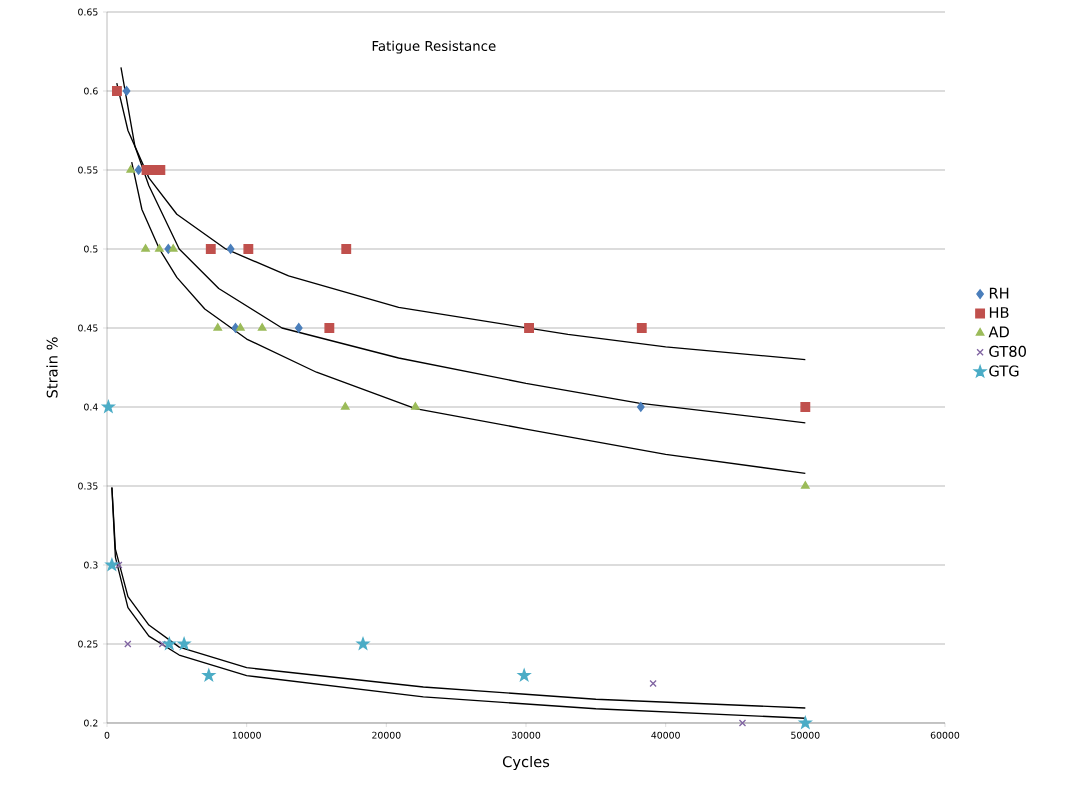 The height and width of the screenshot is (803, 1083). I want to click on y-tick-label: 0.4, so click(91, 407).